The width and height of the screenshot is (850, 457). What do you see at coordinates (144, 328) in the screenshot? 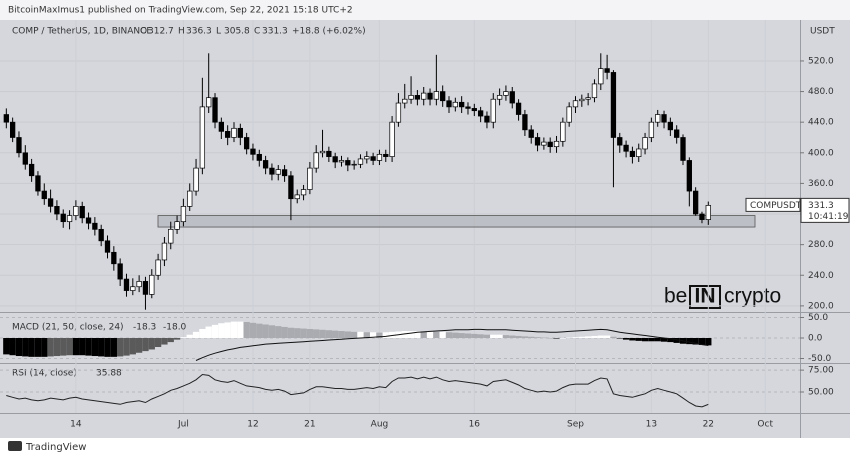
I see `legend-value: -18.3` at bounding box center [144, 328].